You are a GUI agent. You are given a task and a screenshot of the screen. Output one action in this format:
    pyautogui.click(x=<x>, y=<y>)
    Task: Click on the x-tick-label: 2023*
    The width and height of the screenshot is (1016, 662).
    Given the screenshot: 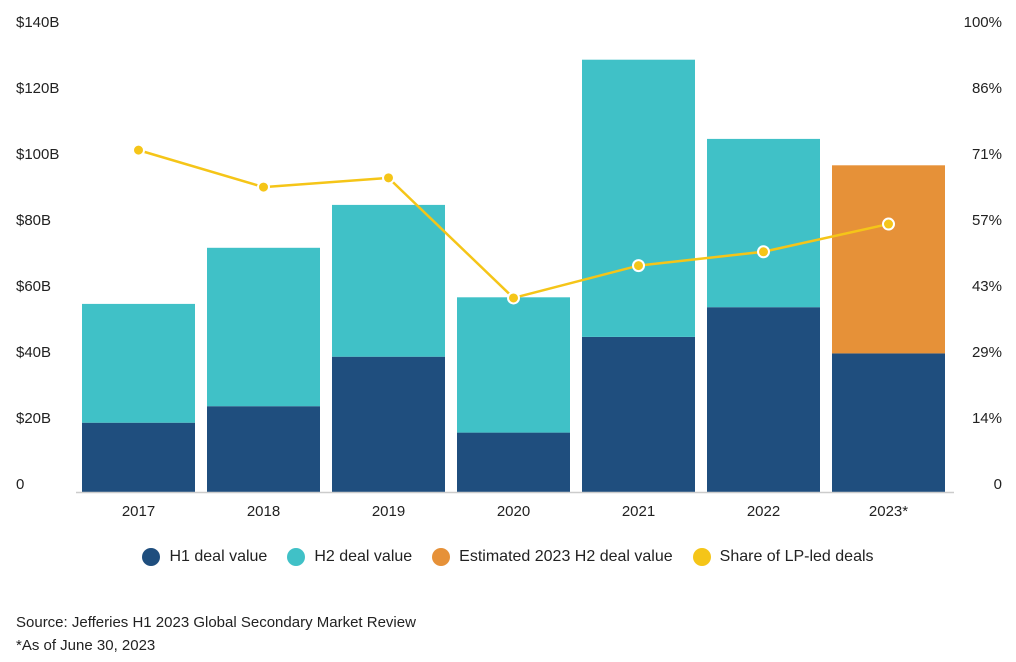 What is the action you would take?
    pyautogui.click(x=888, y=511)
    